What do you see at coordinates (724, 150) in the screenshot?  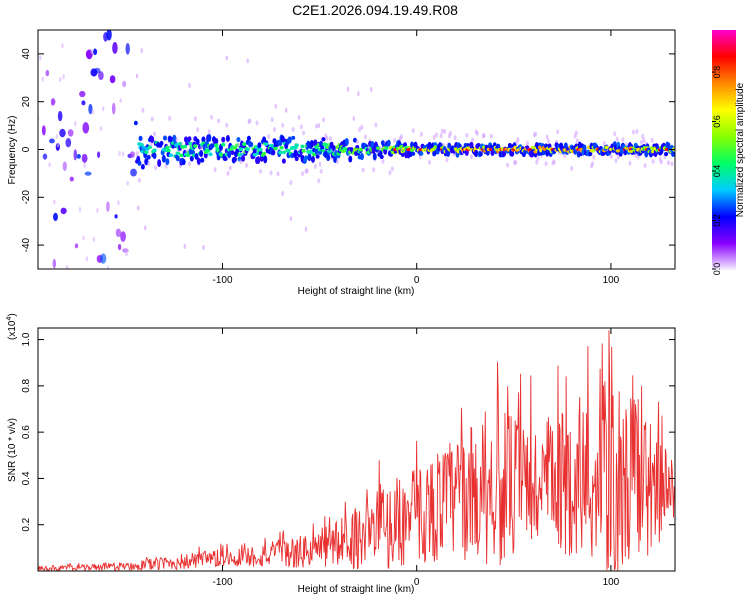 I see `colorbar-gradient` at bounding box center [724, 150].